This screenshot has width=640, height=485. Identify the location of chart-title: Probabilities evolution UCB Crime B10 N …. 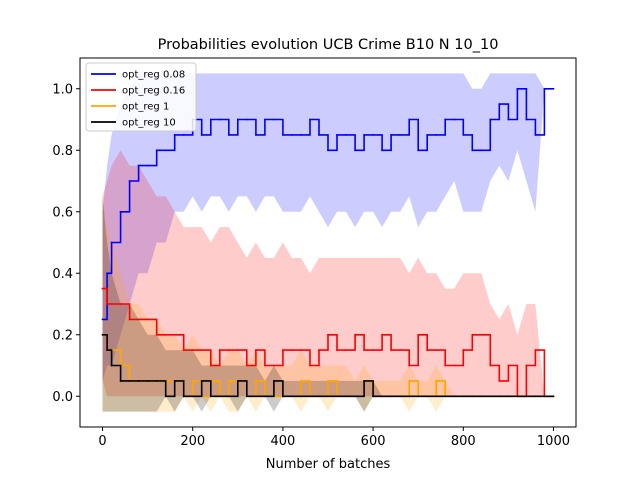
(328, 45).